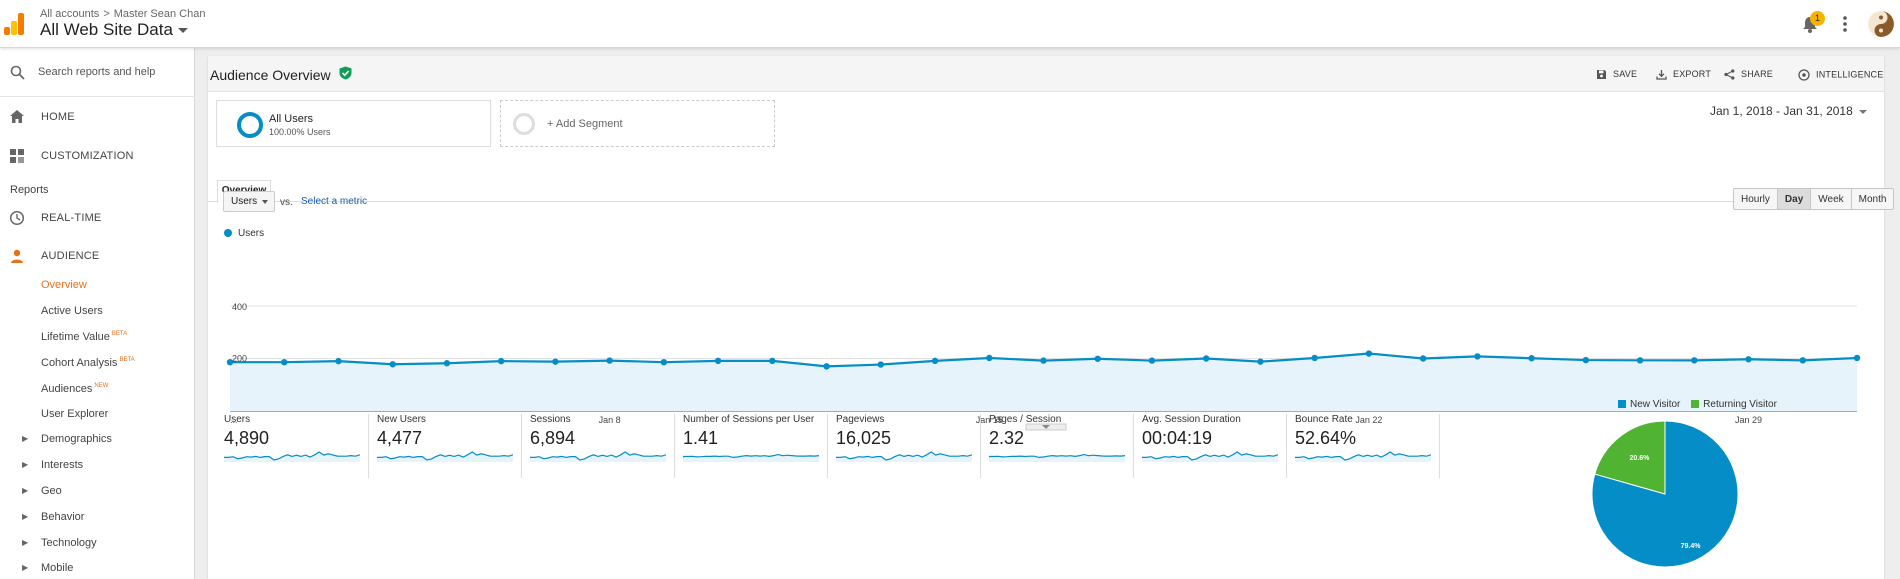 This screenshot has width=1900, height=579. Describe the element at coordinates (88, 363) in the screenshot. I see `sidebar-subitem-cohort-analysis: Cohort Analysis BETA` at that location.